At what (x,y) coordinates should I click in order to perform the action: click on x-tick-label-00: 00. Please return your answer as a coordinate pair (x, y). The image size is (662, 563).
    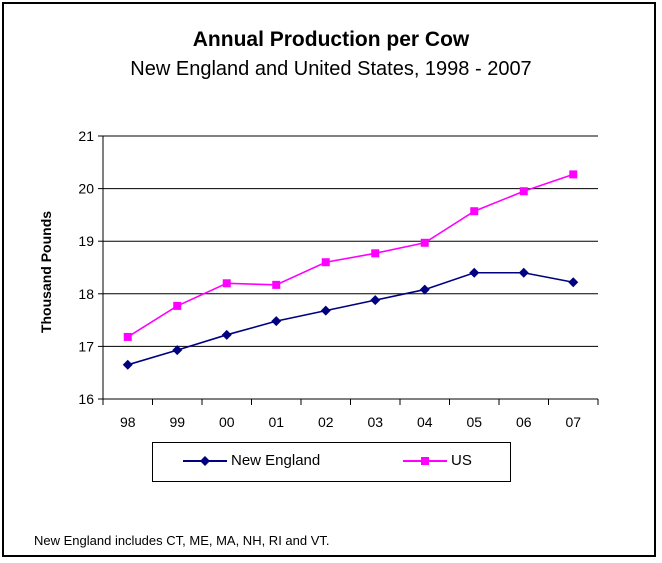
    Looking at the image, I should click on (227, 422).